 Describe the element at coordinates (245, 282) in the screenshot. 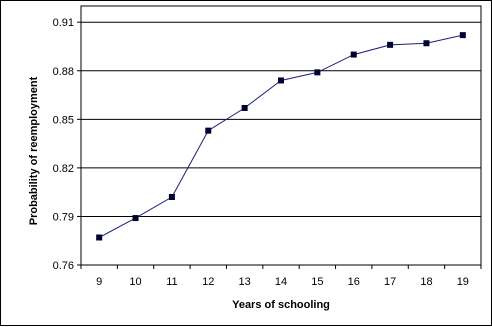

I see `x-tick-label: 13` at that location.